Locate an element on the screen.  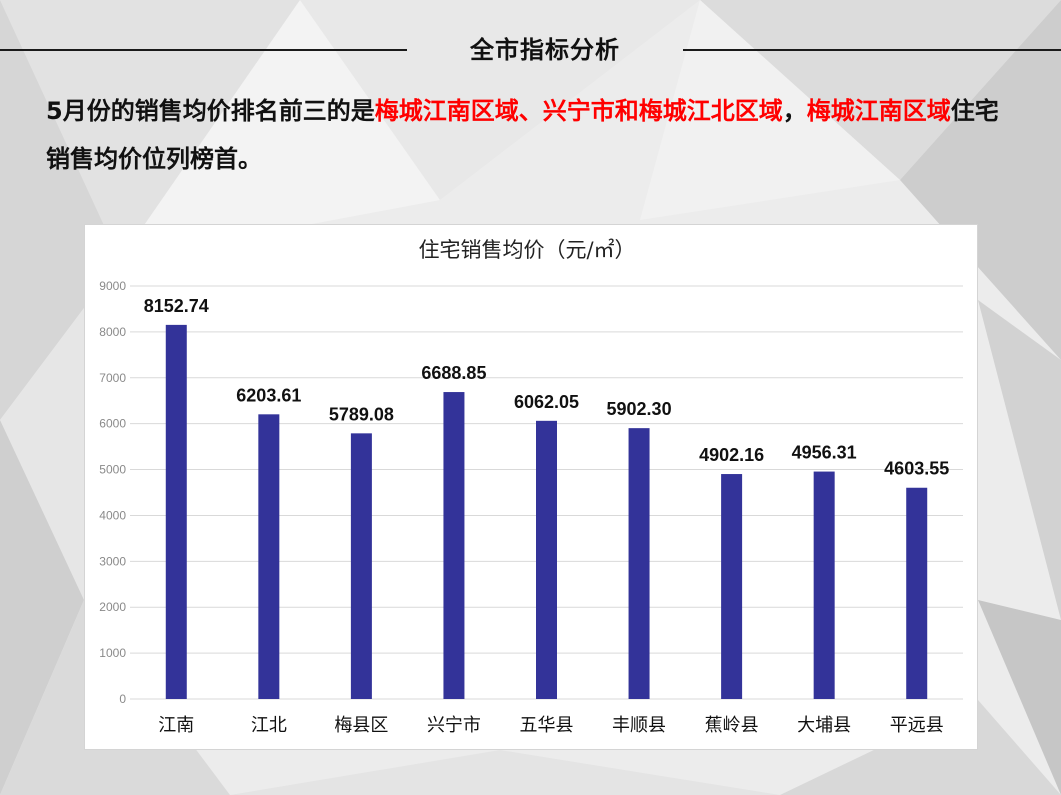
category-label-0: 江南 is located at coordinates (176, 725).